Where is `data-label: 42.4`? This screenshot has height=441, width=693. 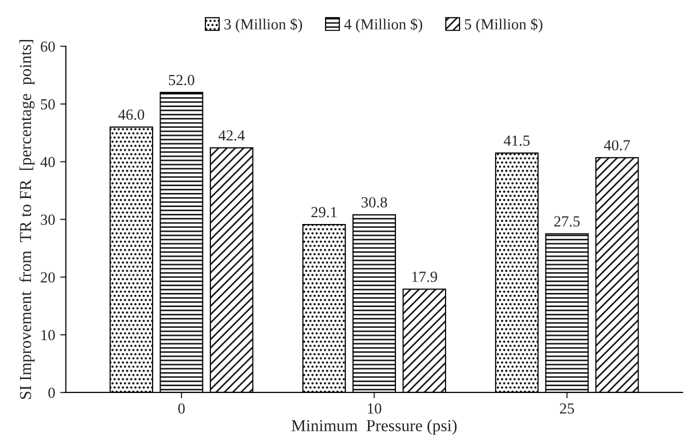
data-label: 42.4 is located at coordinates (231, 135).